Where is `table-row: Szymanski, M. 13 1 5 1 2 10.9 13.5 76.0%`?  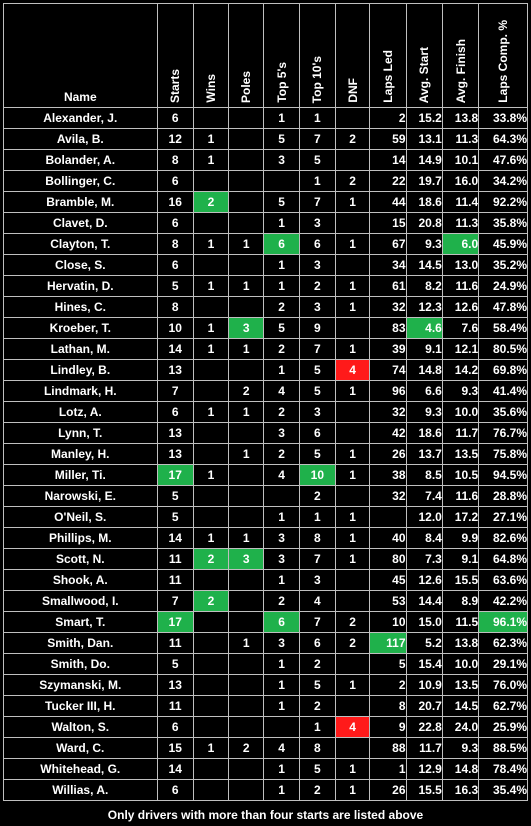 table-row: Szymanski, M. 13 1 5 1 2 10.9 13.5 76.0% is located at coordinates (265, 685).